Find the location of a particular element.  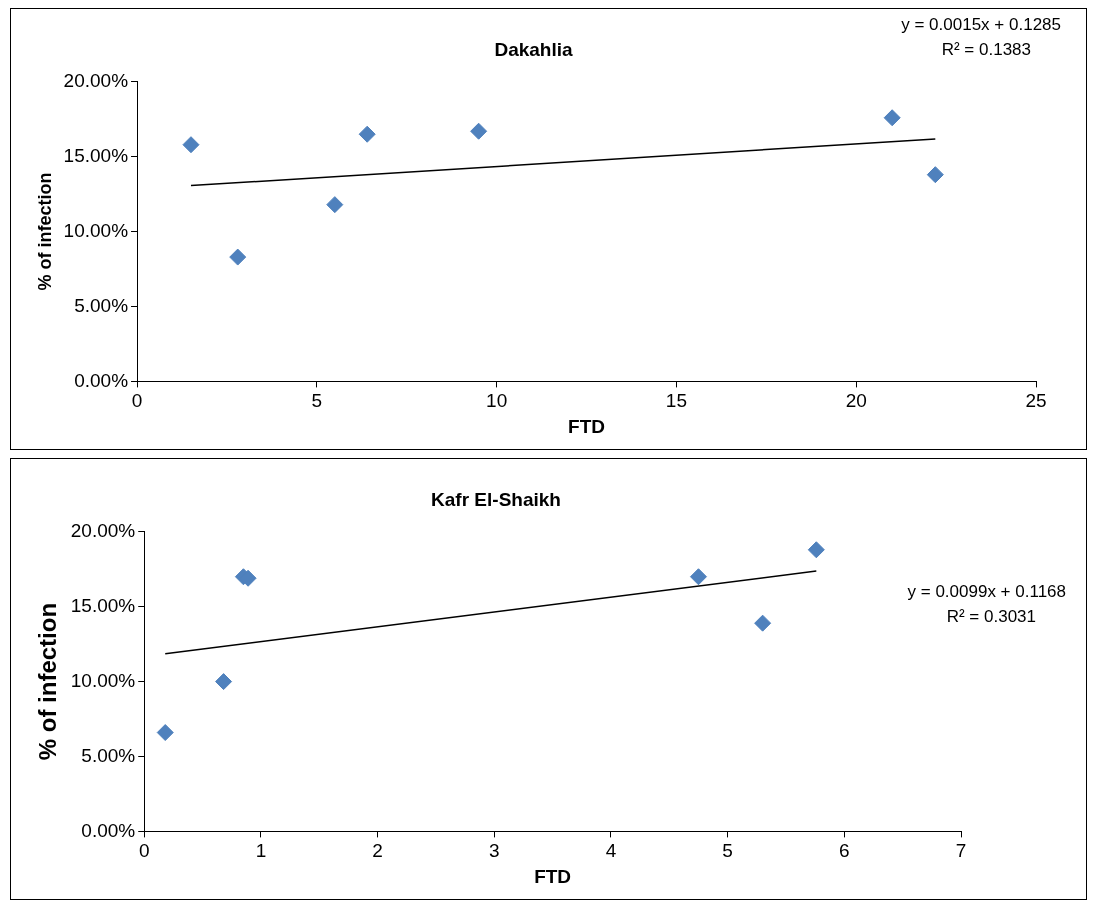

text: R² = 0.1383 is located at coordinates (986, 50).